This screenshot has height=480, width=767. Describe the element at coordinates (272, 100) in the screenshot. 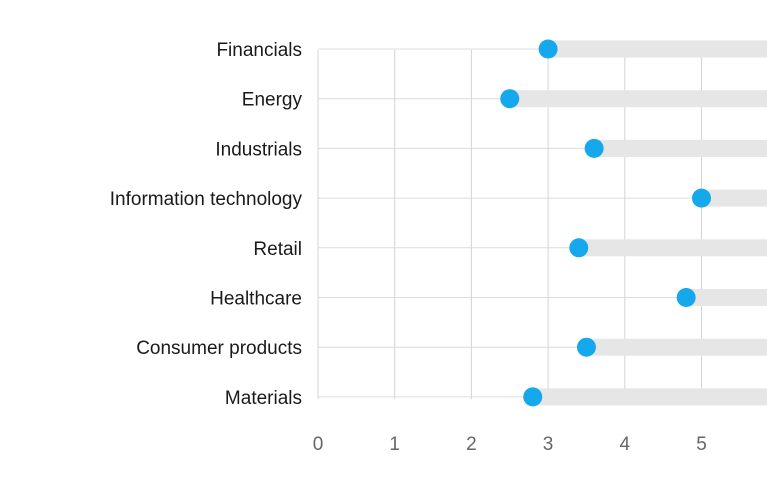

I see `category-label: Energy` at that location.